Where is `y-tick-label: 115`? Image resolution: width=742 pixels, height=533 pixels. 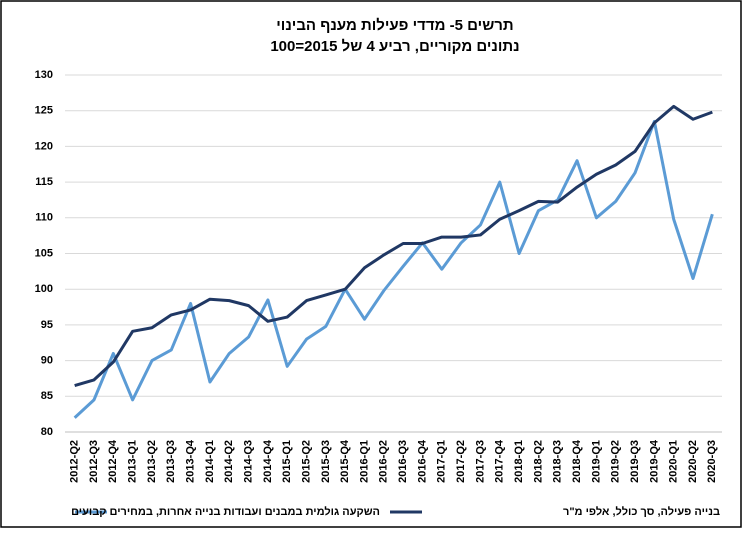
y-tick-label: 115 is located at coordinates (44, 182).